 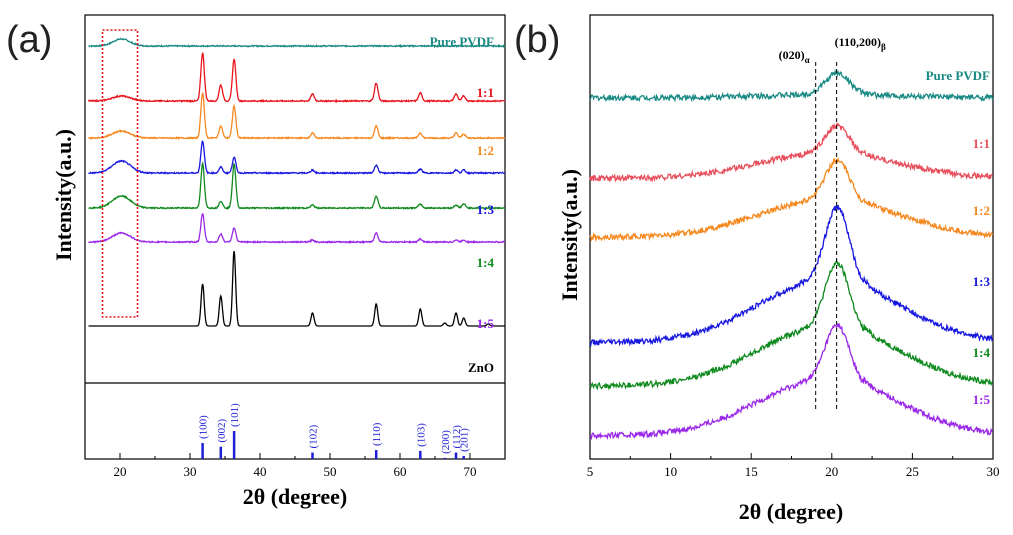 What do you see at coordinates (569, 235) in the screenshot?
I see `panel-b-ylabel: Intensity(a.u.)` at bounding box center [569, 235].